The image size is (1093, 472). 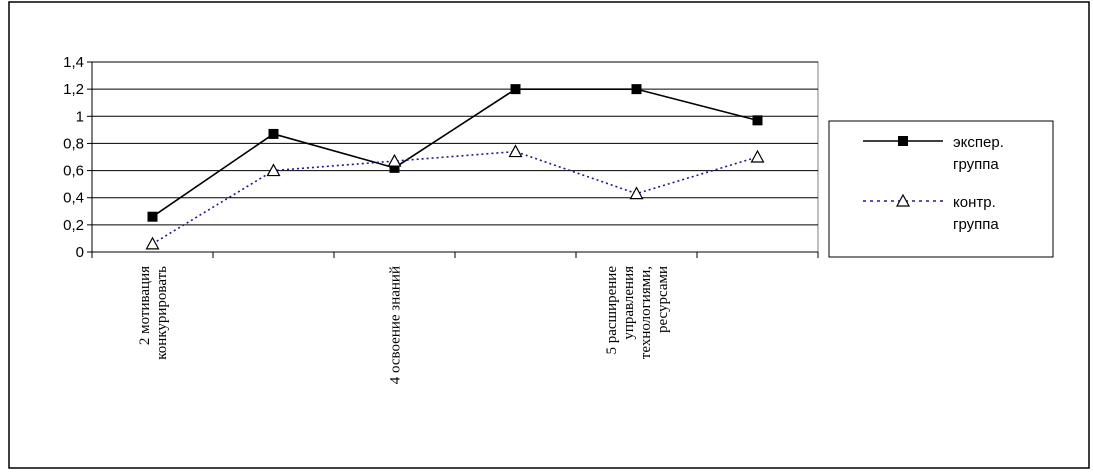 What do you see at coordinates (663, 299) in the screenshot?
I see `x-category-label: ресурсами` at bounding box center [663, 299].